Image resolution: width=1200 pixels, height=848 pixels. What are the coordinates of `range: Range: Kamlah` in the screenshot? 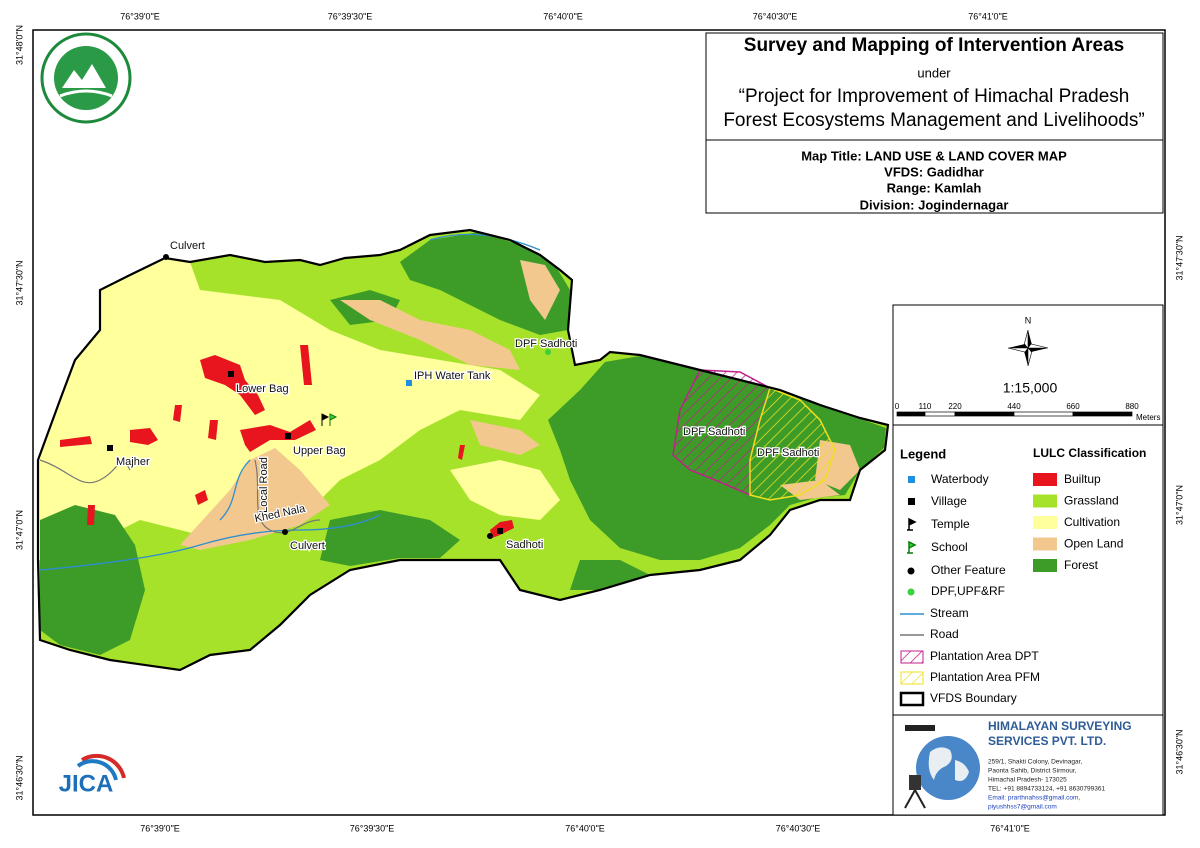 It's located at (934, 187).